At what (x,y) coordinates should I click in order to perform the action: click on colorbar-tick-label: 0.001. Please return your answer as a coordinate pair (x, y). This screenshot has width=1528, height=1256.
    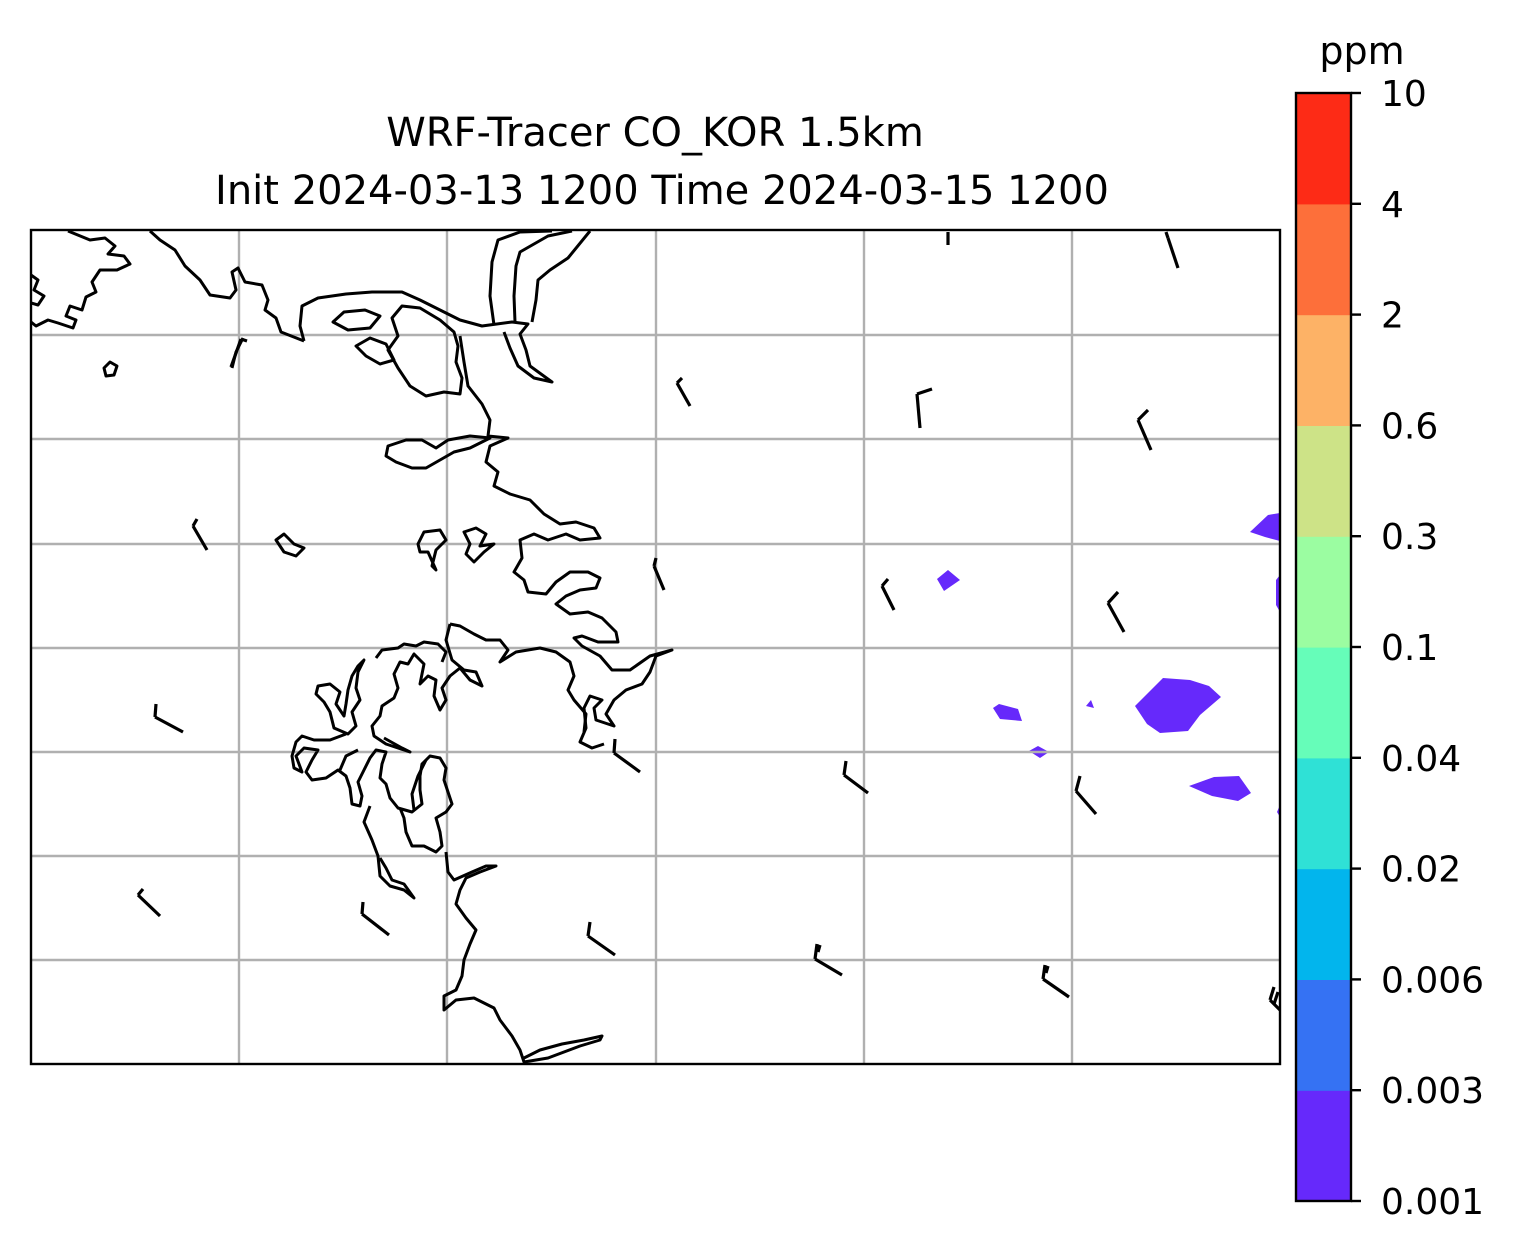
    Looking at the image, I should click on (1432, 1202).